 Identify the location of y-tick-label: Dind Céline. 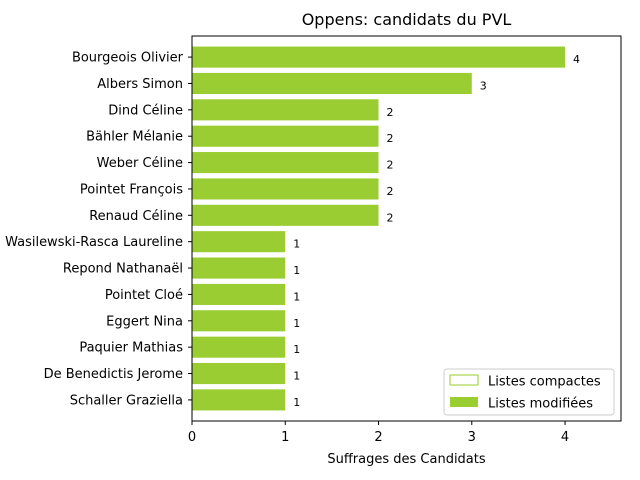
(145, 110).